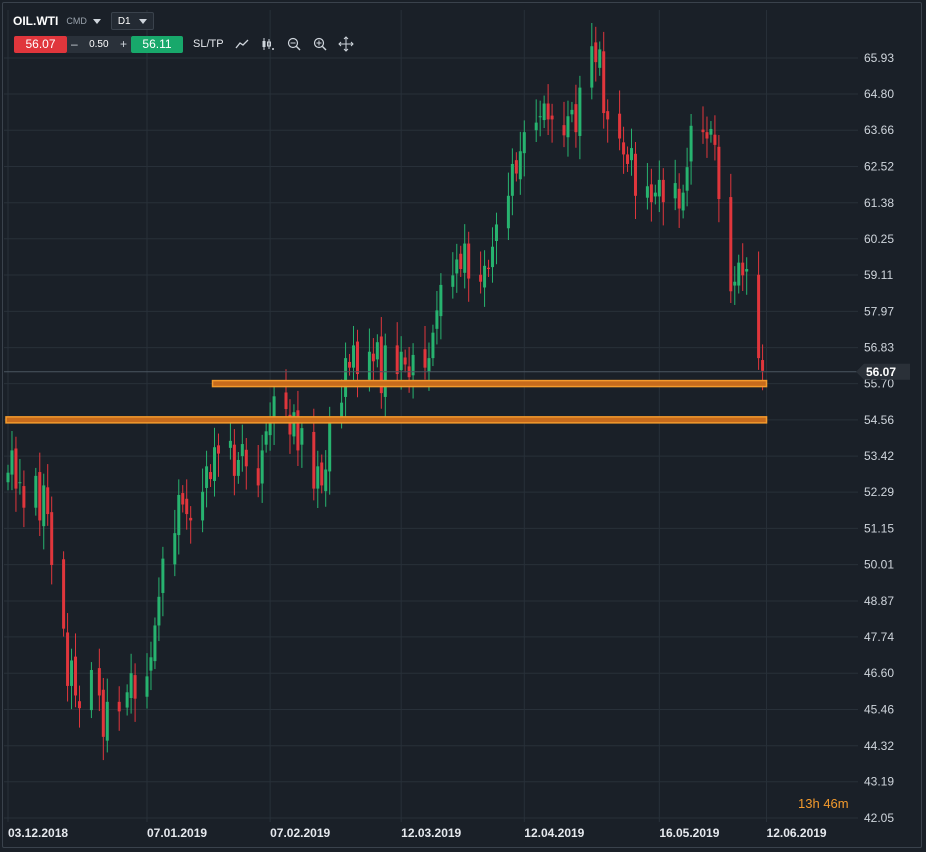 This screenshot has height=852, width=926. What do you see at coordinates (879, 818) in the screenshot?
I see `y-tick-label: 42.05` at bounding box center [879, 818].